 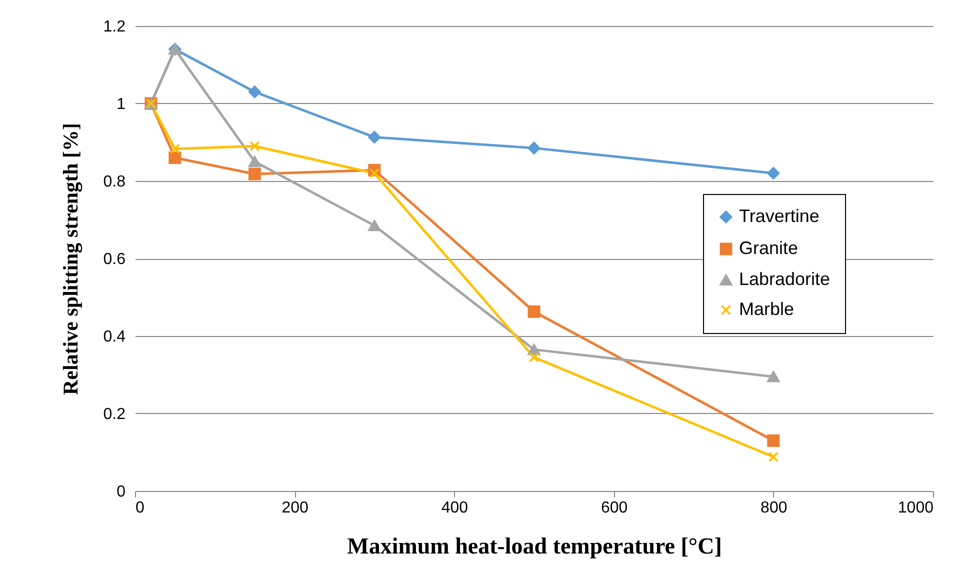 What do you see at coordinates (114, 414) in the screenshot?
I see `y-tick-label: 0.2` at bounding box center [114, 414].